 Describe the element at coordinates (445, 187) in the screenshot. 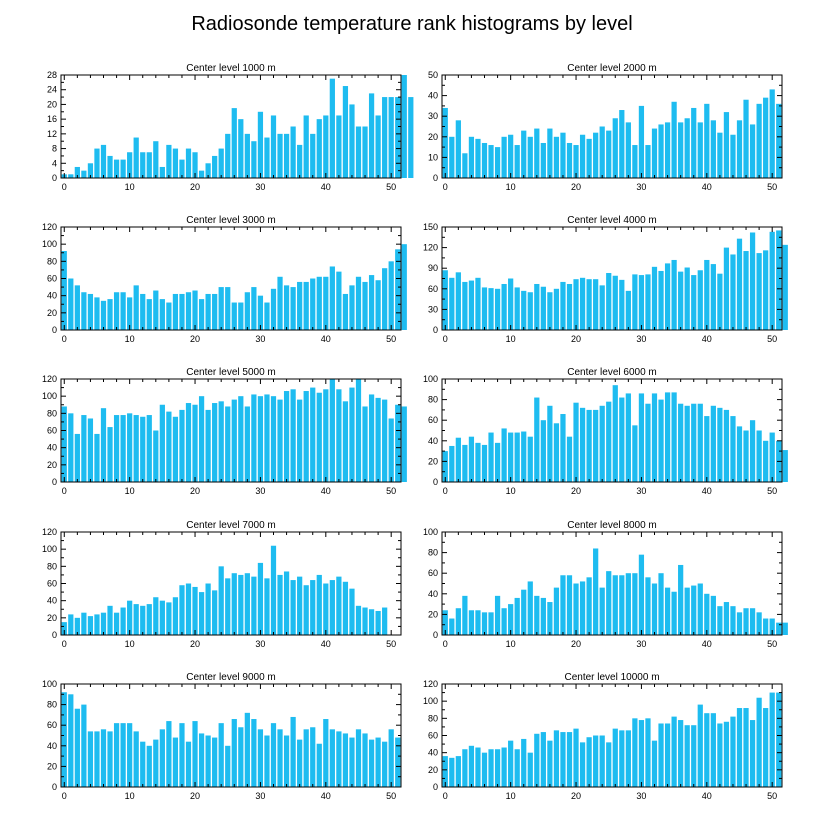

I see `x-tick-label: 0` at that location.